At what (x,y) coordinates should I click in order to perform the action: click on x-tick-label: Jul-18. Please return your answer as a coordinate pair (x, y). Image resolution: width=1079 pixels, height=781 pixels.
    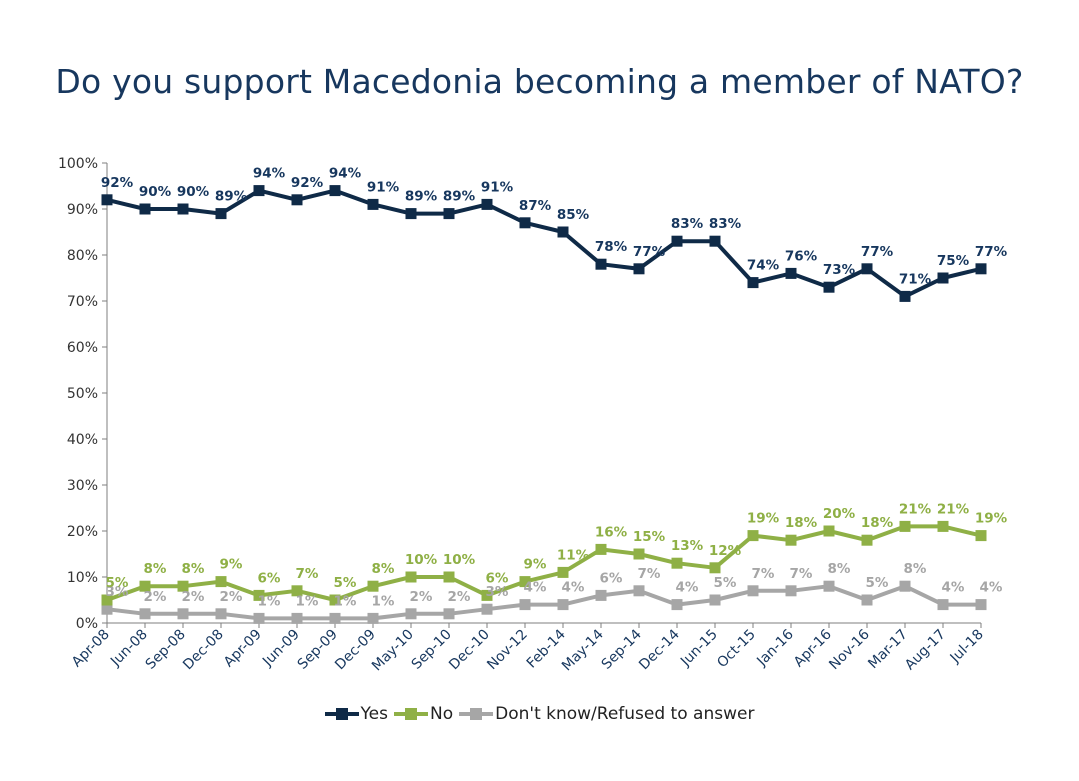
    Looking at the image, I should click on (967, 647).